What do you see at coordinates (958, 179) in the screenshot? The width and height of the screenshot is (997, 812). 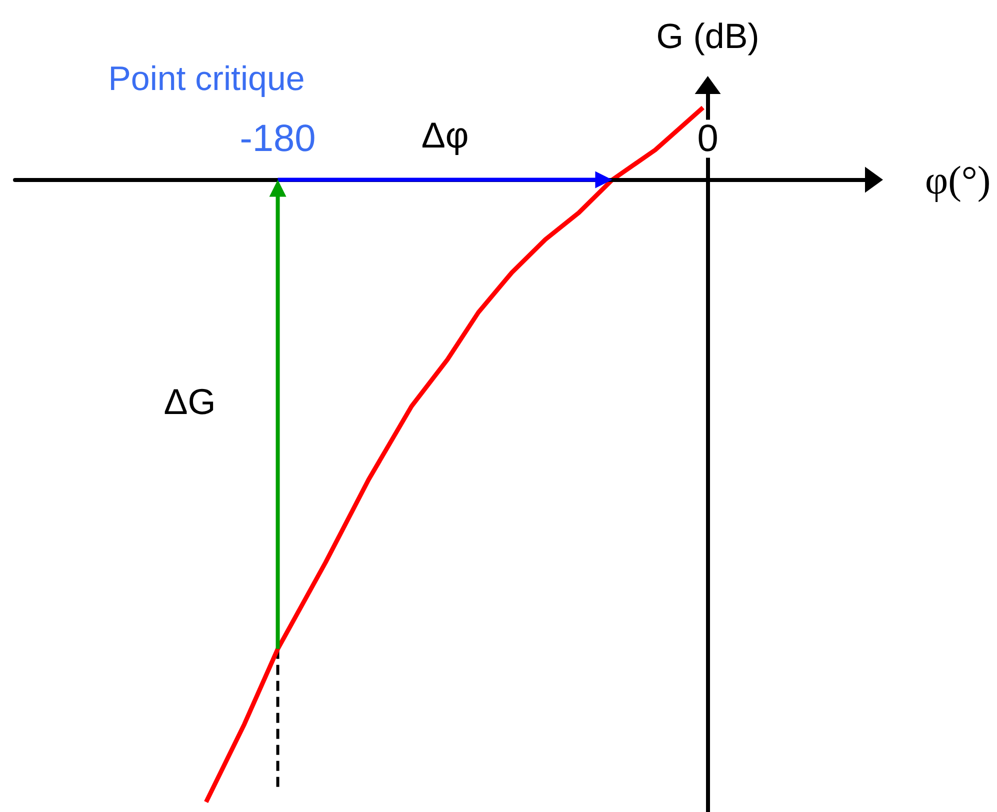 I see `x-axis-title: φ(°)` at bounding box center [958, 179].